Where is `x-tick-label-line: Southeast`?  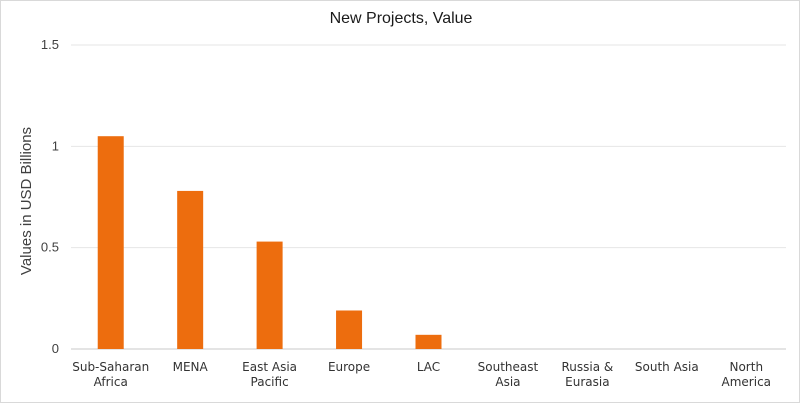 x-tick-label-line: Southeast is located at coordinates (508, 367).